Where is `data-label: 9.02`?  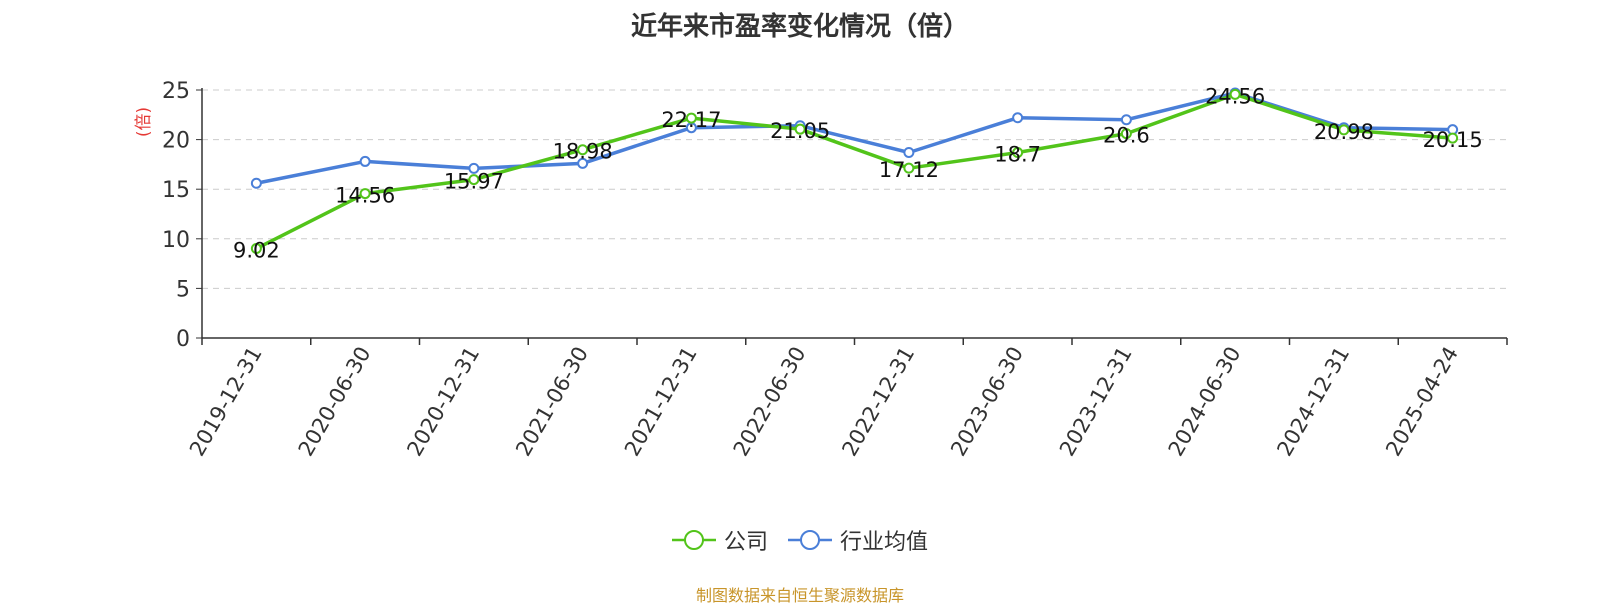 data-label: 9.02 is located at coordinates (256, 251).